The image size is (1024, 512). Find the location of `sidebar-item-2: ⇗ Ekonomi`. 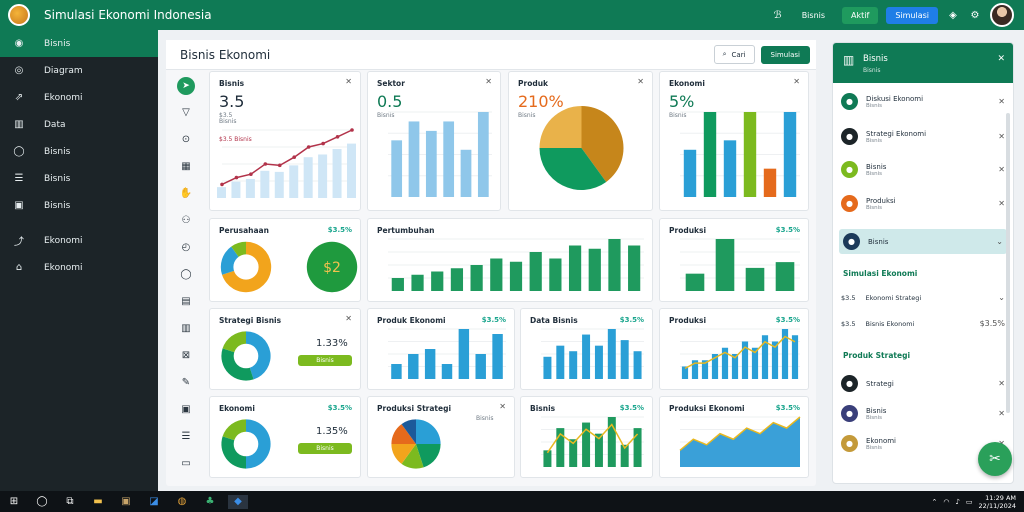

sidebar-item-2: ⇗ Ekonomi is located at coordinates (79, 97).